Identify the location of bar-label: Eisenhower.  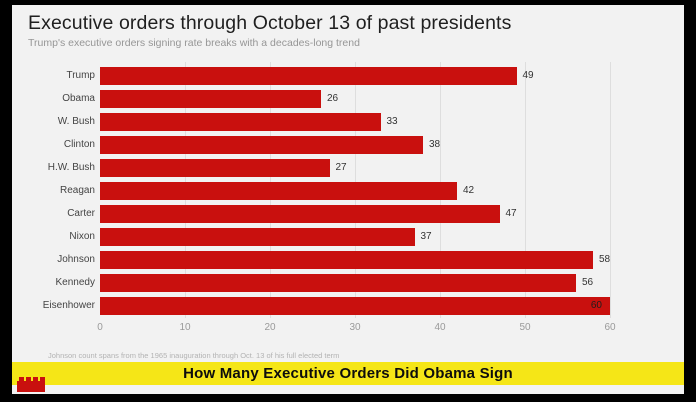
(68, 305).